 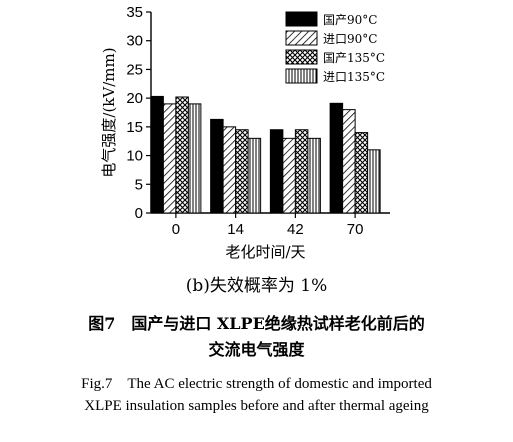 What do you see at coordinates (265, 252) in the screenshot?
I see `x-axis-label: 老化时间/天` at bounding box center [265, 252].